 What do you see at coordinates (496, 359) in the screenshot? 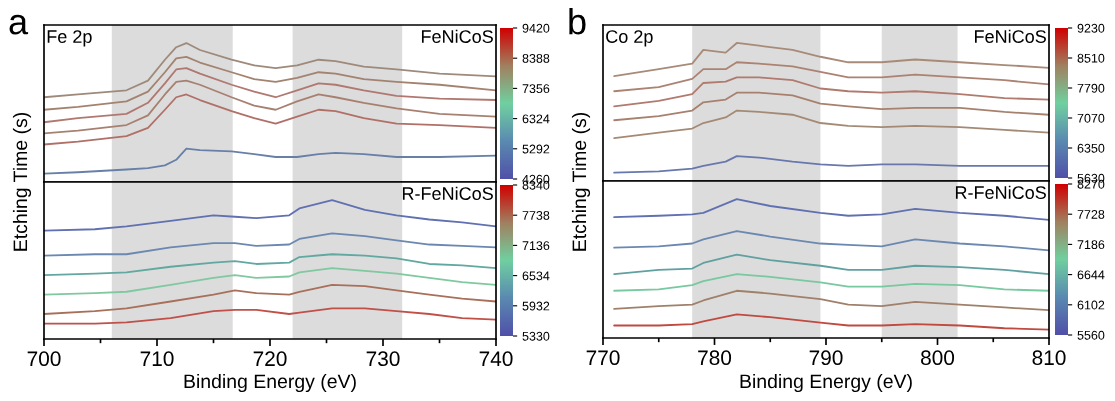
I see `x-tick-label: 740` at bounding box center [496, 359].